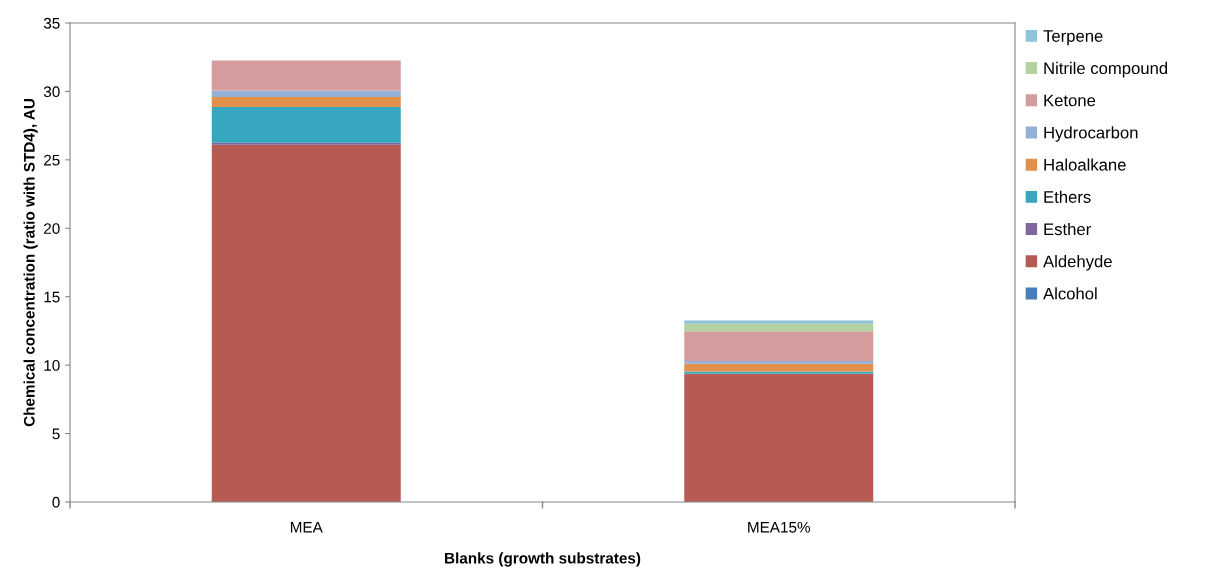 The height and width of the screenshot is (582, 1227). I want to click on legend-label: Esther, so click(1067, 229).